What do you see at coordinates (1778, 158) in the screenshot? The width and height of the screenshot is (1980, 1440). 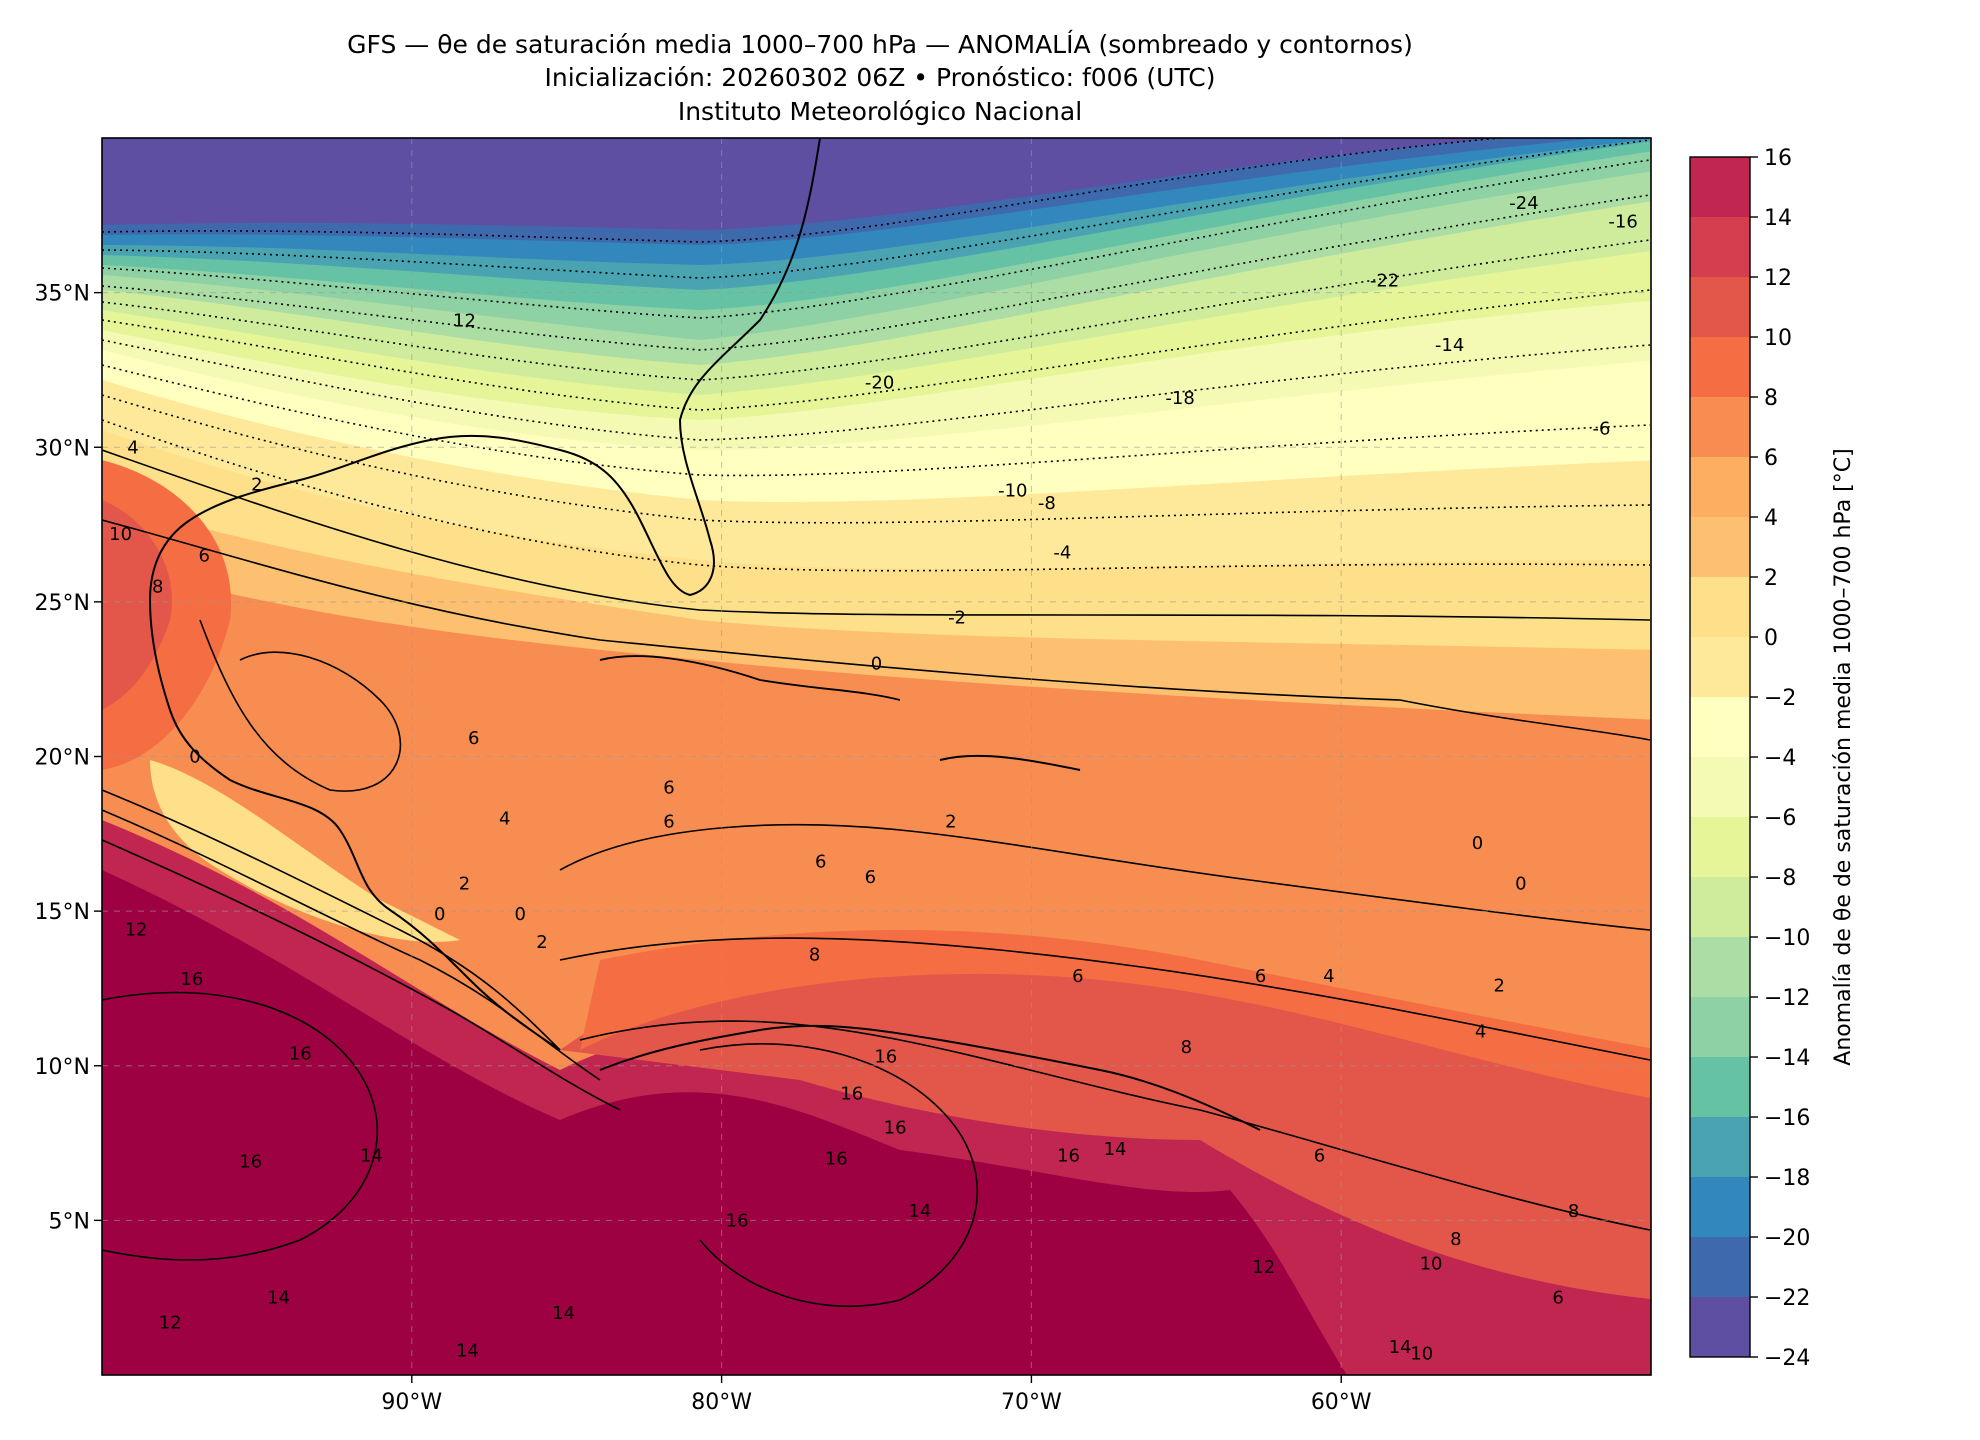 I see `colorbar-tick-label: 16` at bounding box center [1778, 158].